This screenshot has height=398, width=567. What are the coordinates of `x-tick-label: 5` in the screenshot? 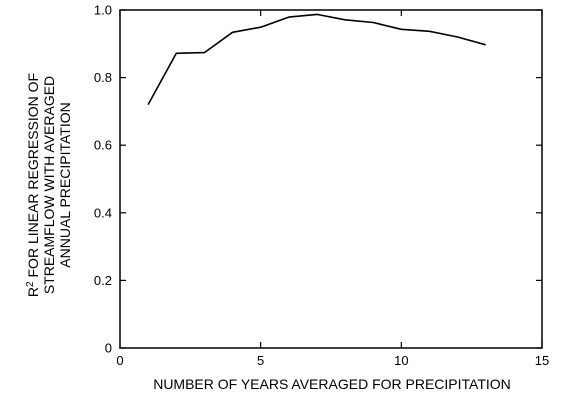 It's located at (260, 360).